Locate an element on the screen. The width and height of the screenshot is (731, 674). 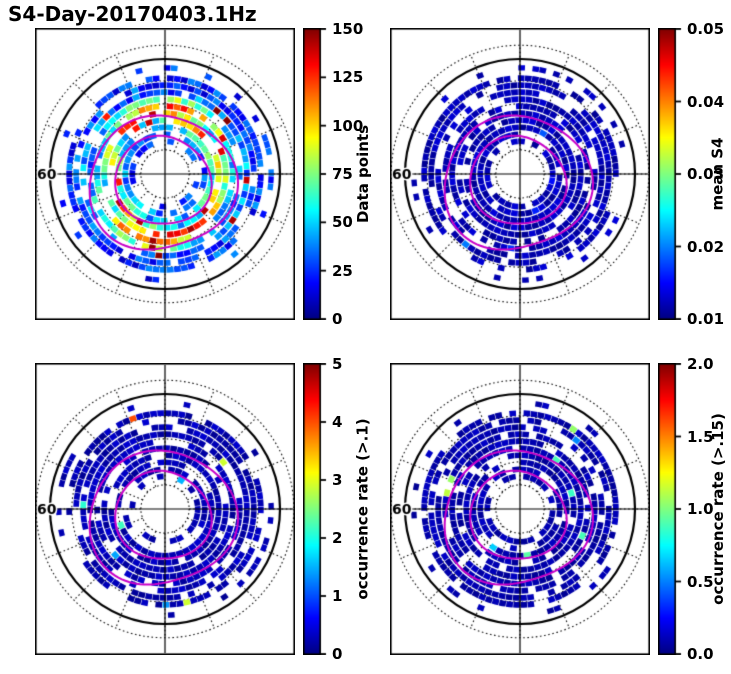
colorbar-tick-label: 0.5 is located at coordinates (700, 581).